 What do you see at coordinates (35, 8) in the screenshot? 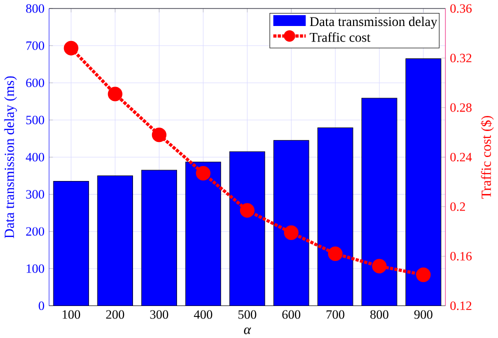
I see `y-tick-label: 800` at bounding box center [35, 8].